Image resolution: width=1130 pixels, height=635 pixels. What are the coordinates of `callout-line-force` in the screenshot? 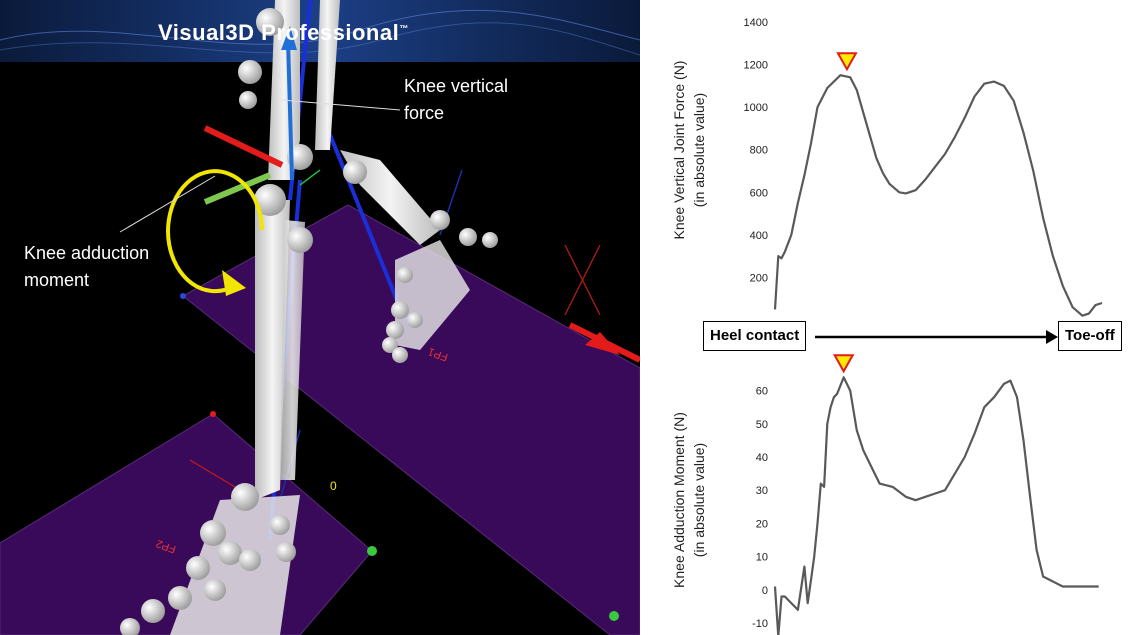 It's located at (341, 105).